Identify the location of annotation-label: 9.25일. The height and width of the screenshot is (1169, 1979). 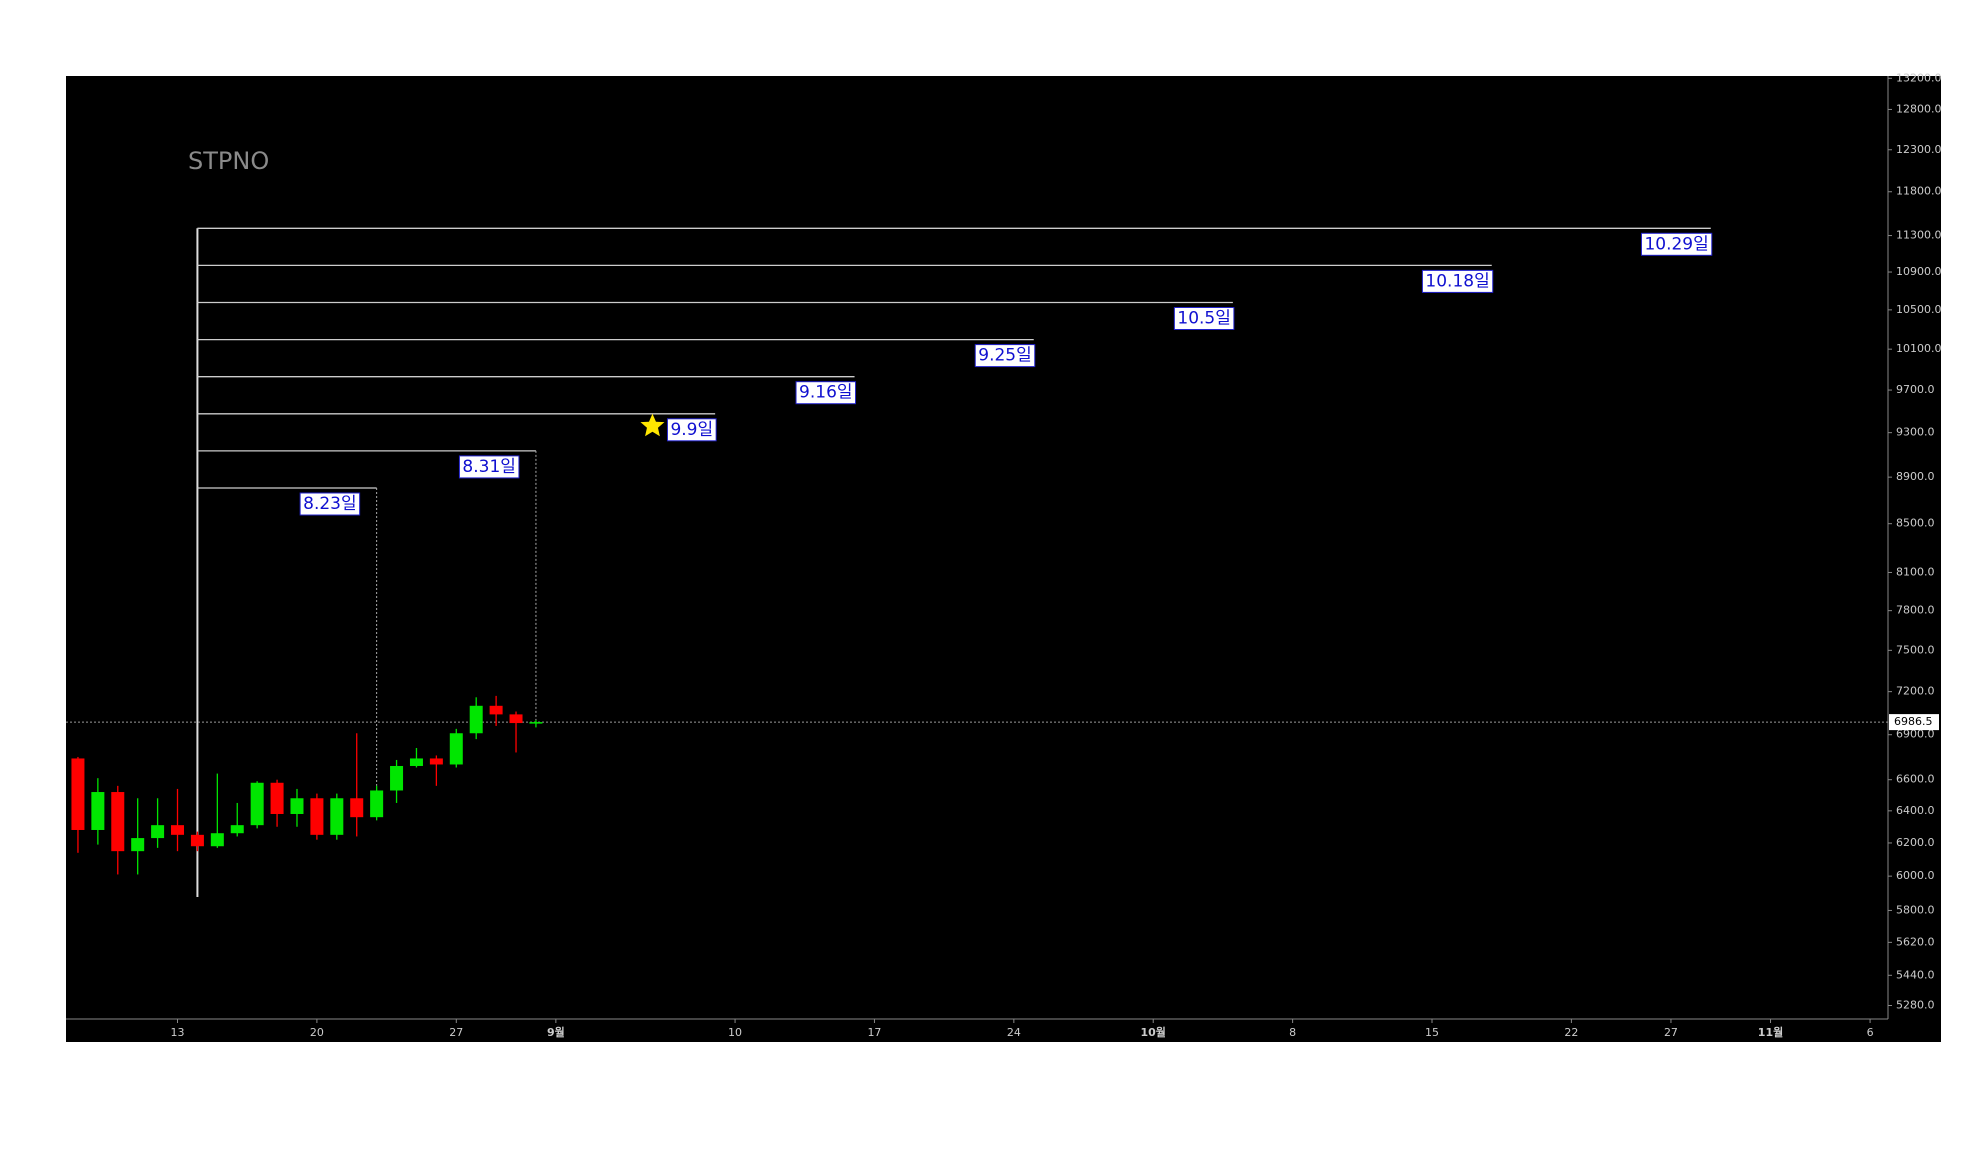
(1004, 356).